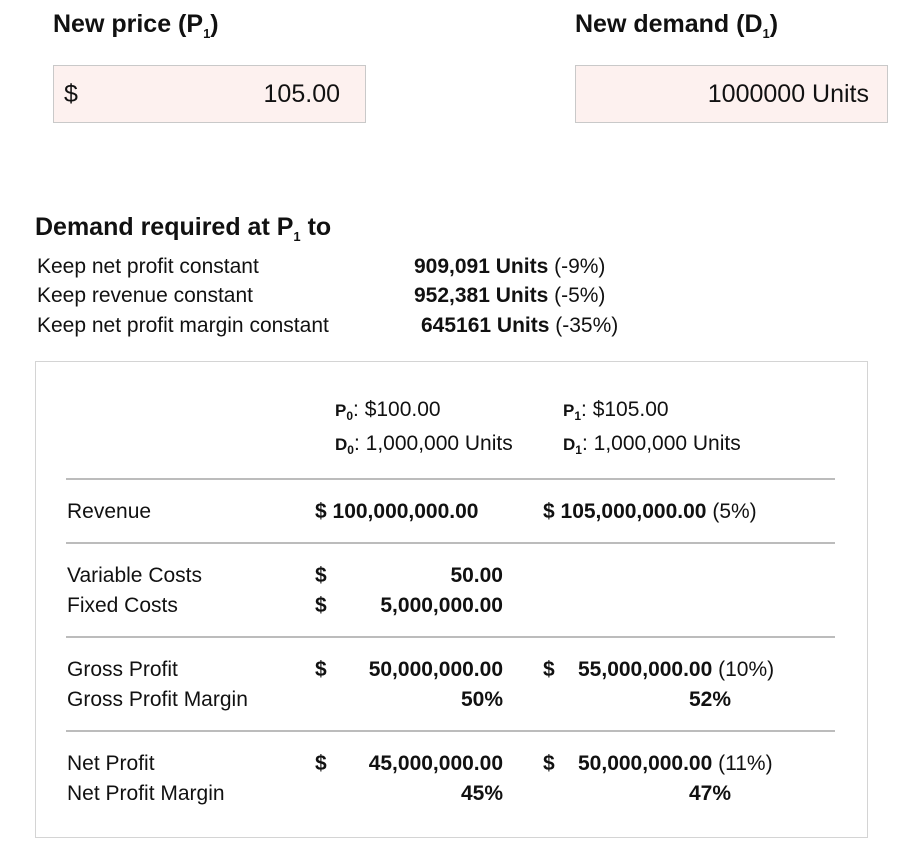  What do you see at coordinates (109, 511) in the screenshot?
I see `revenue-label: Revenue` at bounding box center [109, 511].